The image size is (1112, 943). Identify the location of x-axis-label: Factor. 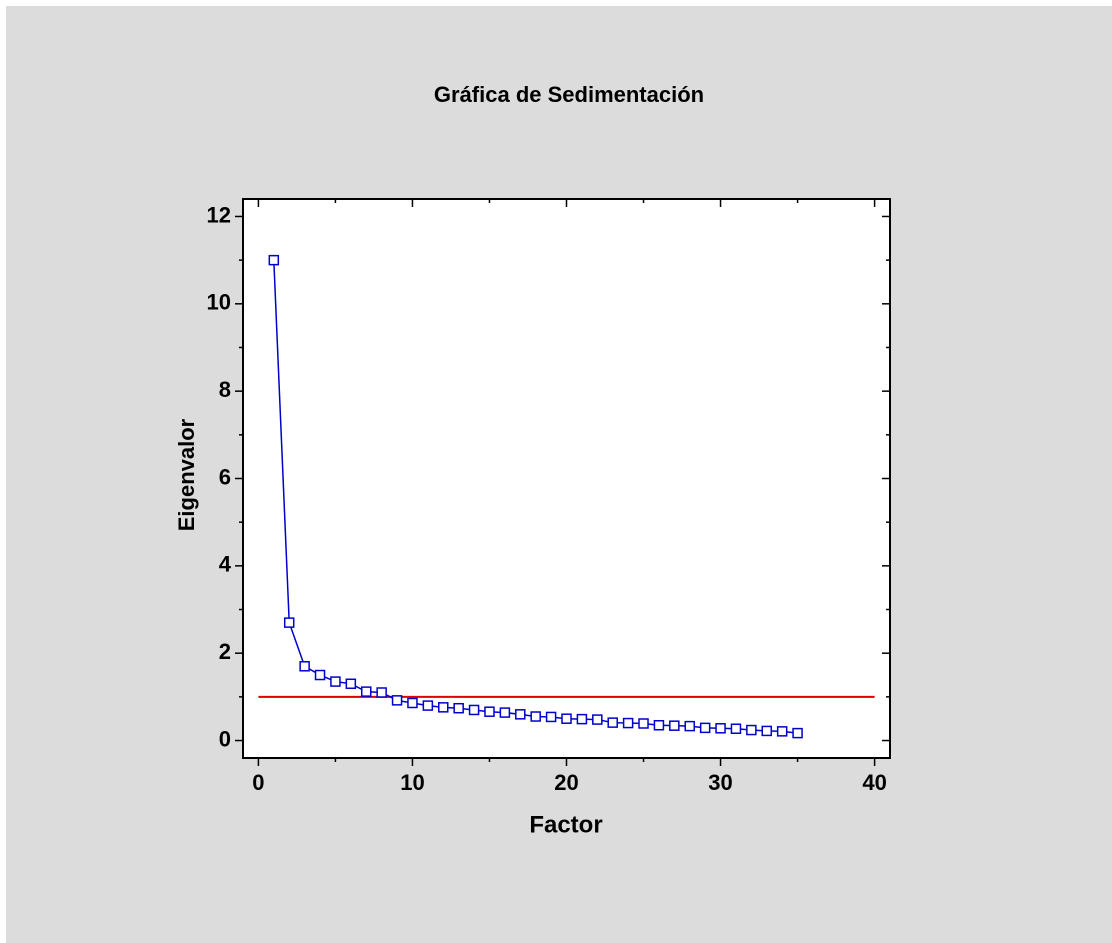
(565, 824).